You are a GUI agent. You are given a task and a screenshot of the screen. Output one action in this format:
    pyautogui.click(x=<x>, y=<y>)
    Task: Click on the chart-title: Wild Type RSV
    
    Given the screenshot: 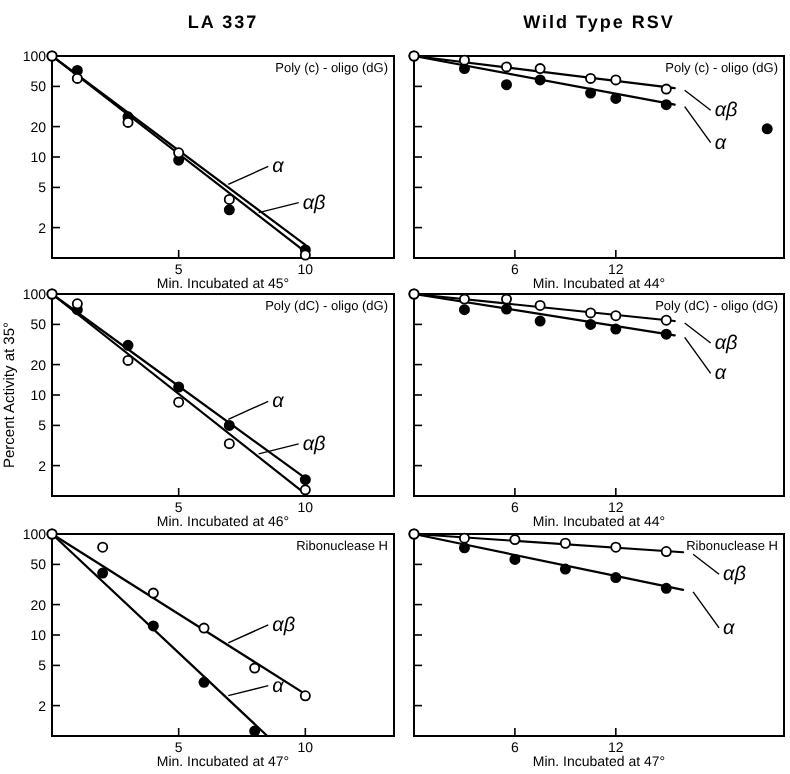 What is the action you would take?
    pyautogui.click(x=599, y=22)
    